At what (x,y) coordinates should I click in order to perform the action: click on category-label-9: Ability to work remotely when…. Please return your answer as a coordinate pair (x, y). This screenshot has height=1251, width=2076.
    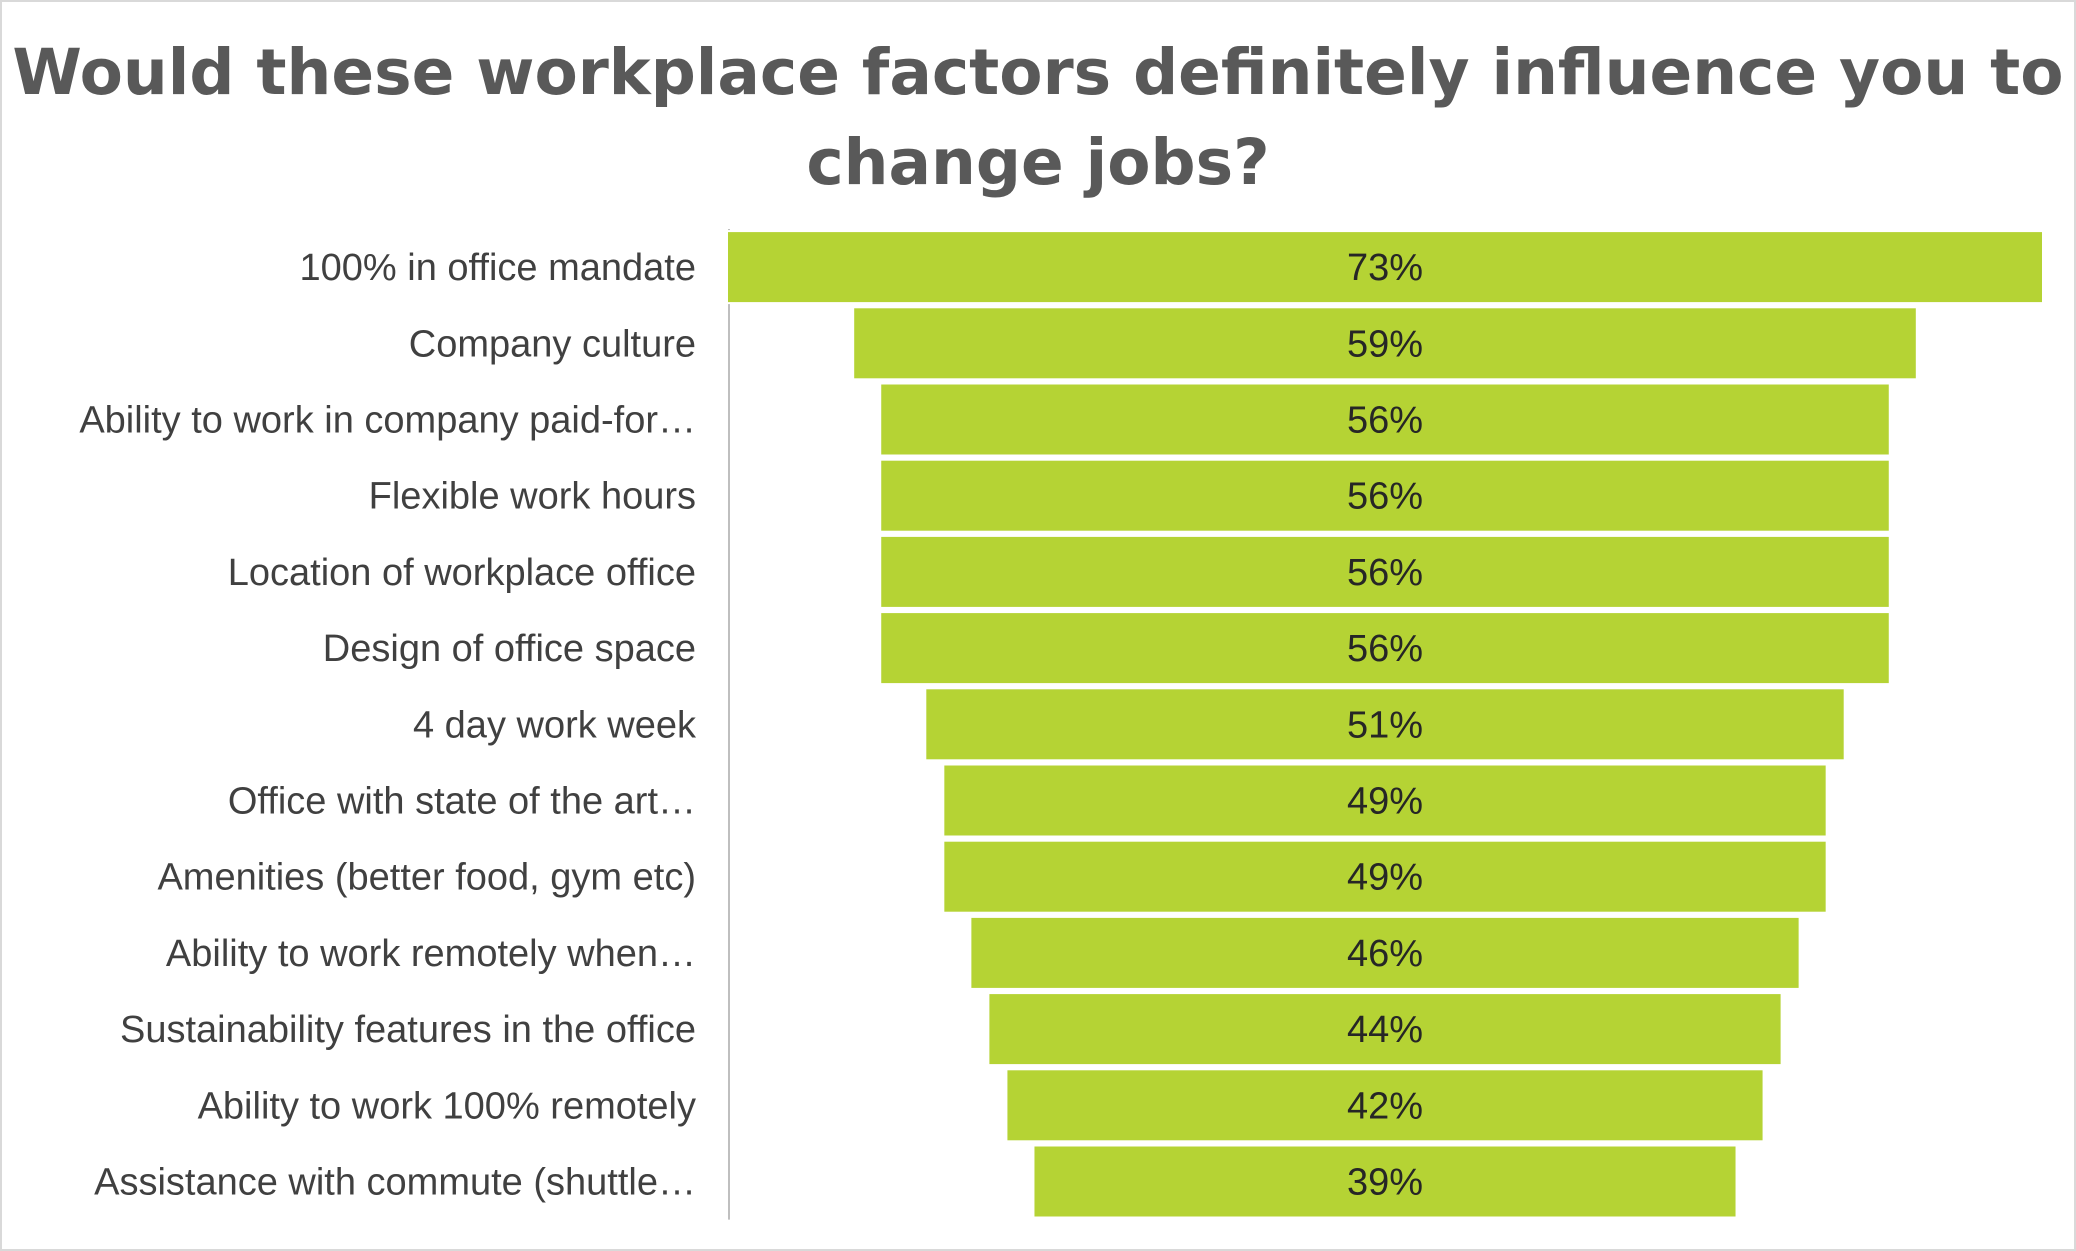
    Looking at the image, I should click on (431, 954).